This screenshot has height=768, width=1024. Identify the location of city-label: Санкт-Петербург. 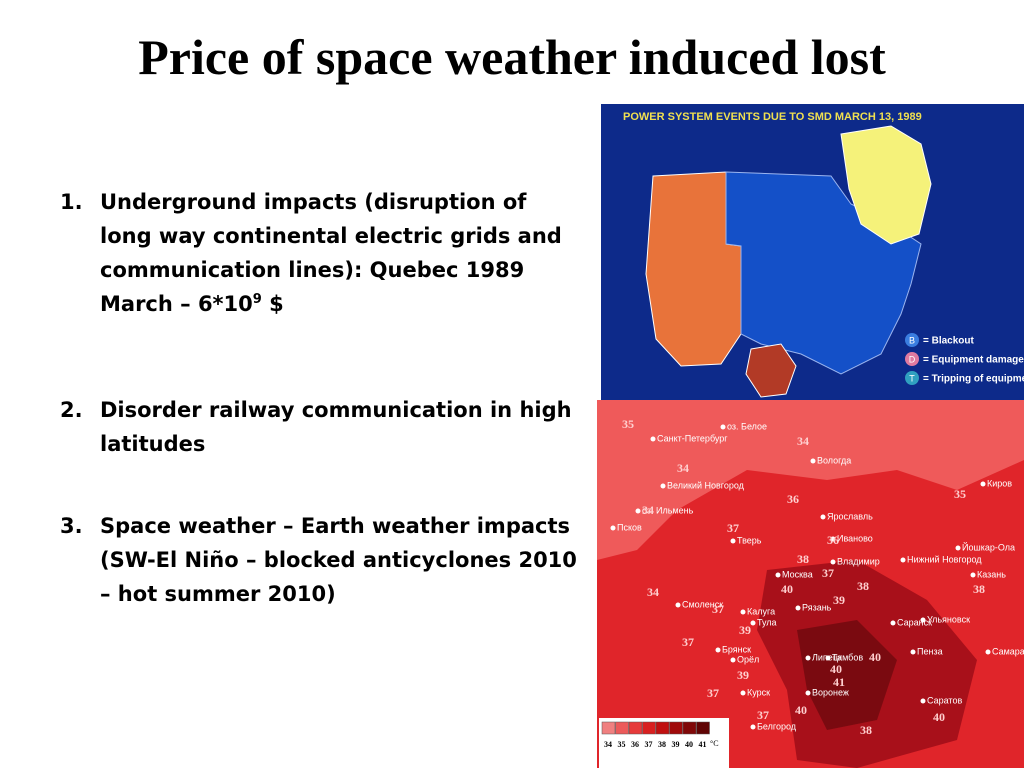
(692, 438).